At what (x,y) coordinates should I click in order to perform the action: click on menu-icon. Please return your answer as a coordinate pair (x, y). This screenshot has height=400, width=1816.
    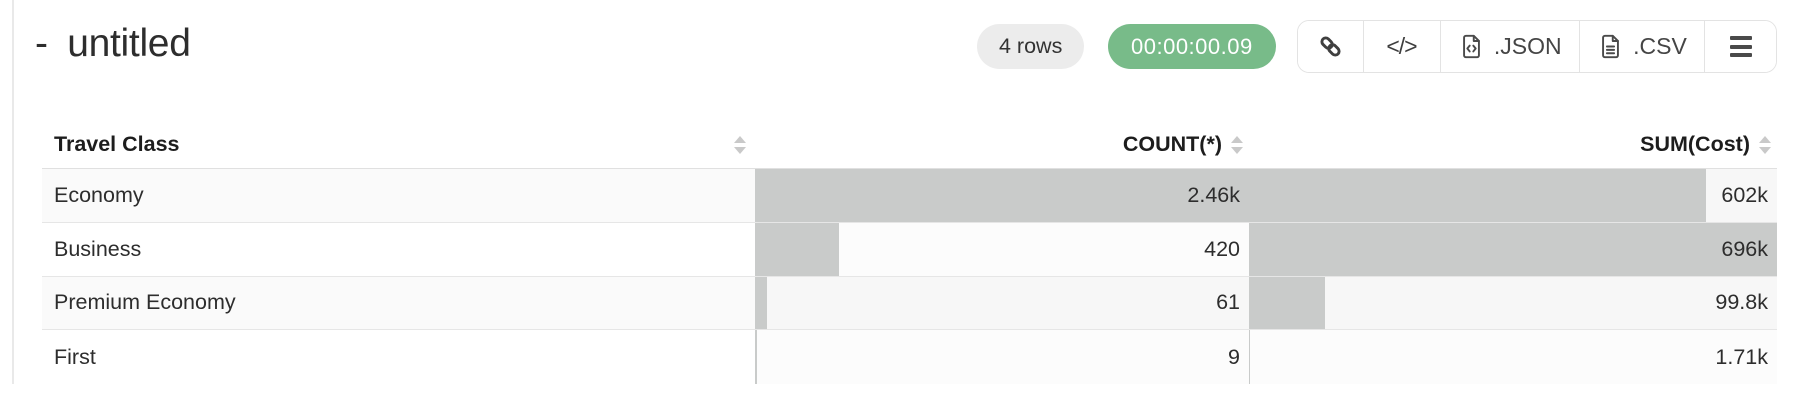
    Looking at the image, I should click on (1740, 46).